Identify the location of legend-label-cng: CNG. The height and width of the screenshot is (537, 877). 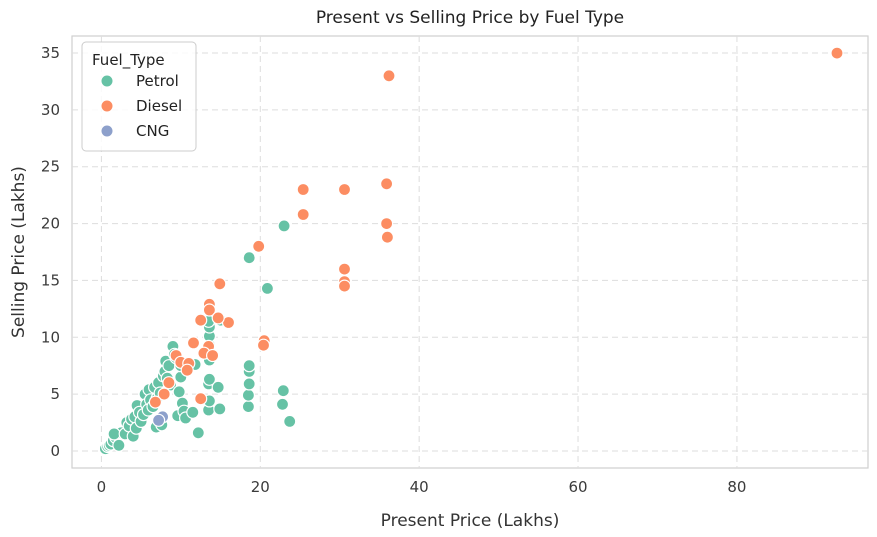
(152, 131).